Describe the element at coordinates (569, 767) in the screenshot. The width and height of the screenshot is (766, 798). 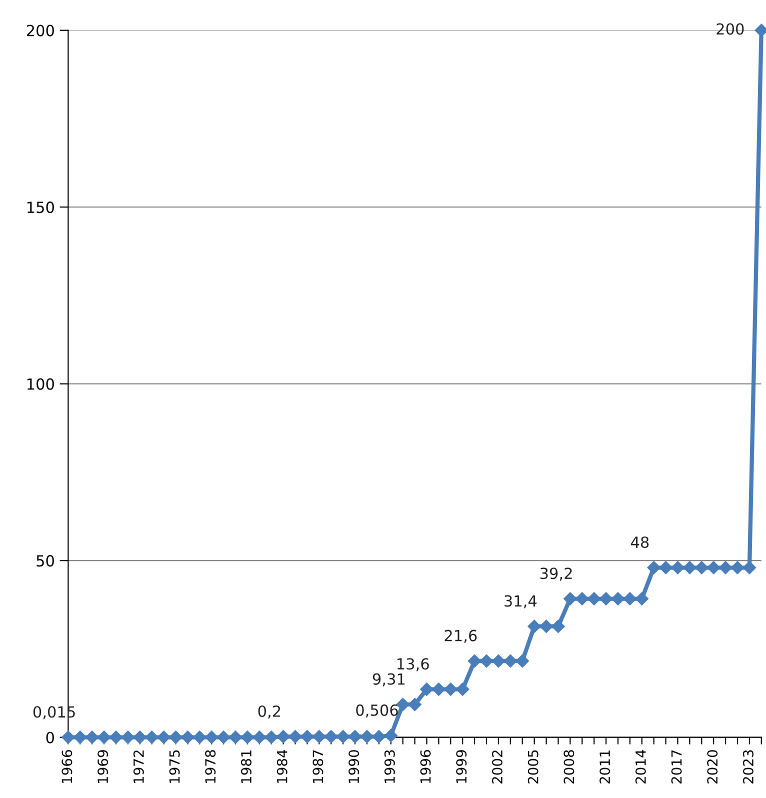
I see `x-tick-label: 2008` at that location.